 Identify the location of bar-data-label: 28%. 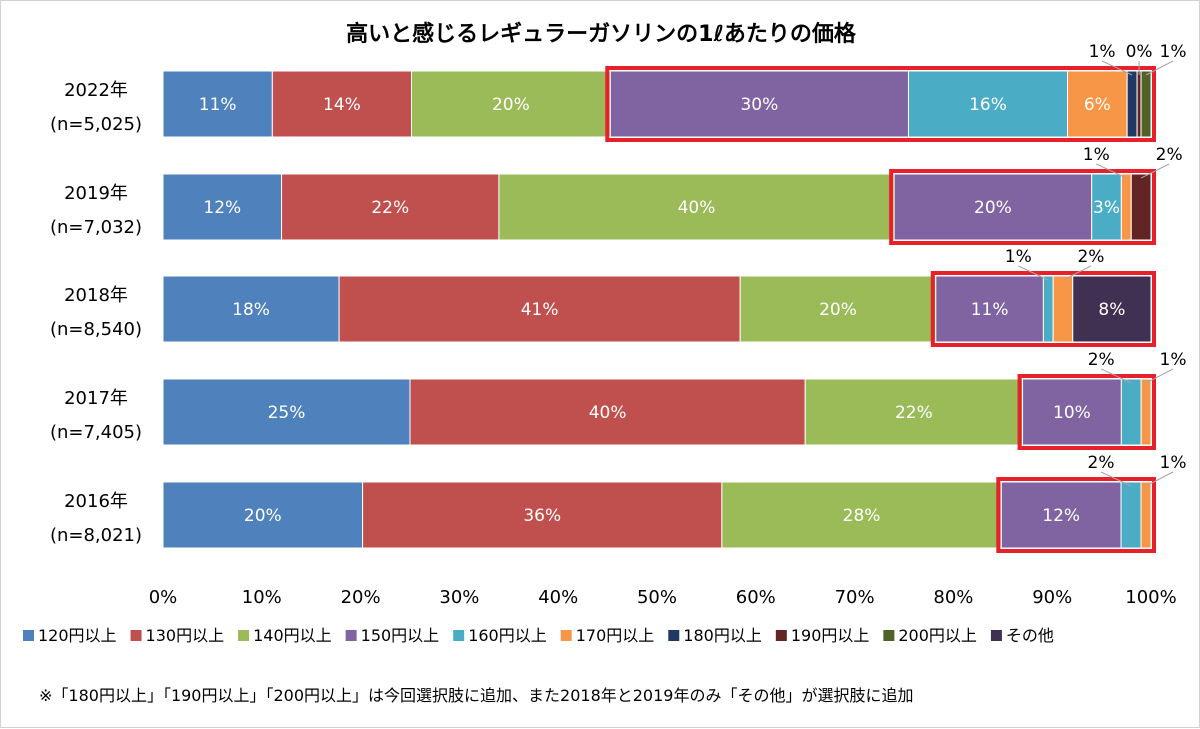
(862, 516).